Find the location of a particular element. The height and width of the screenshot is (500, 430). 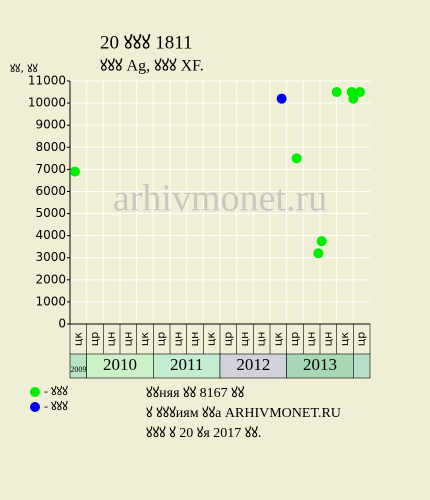

year-label: 2012 is located at coordinates (253, 364).